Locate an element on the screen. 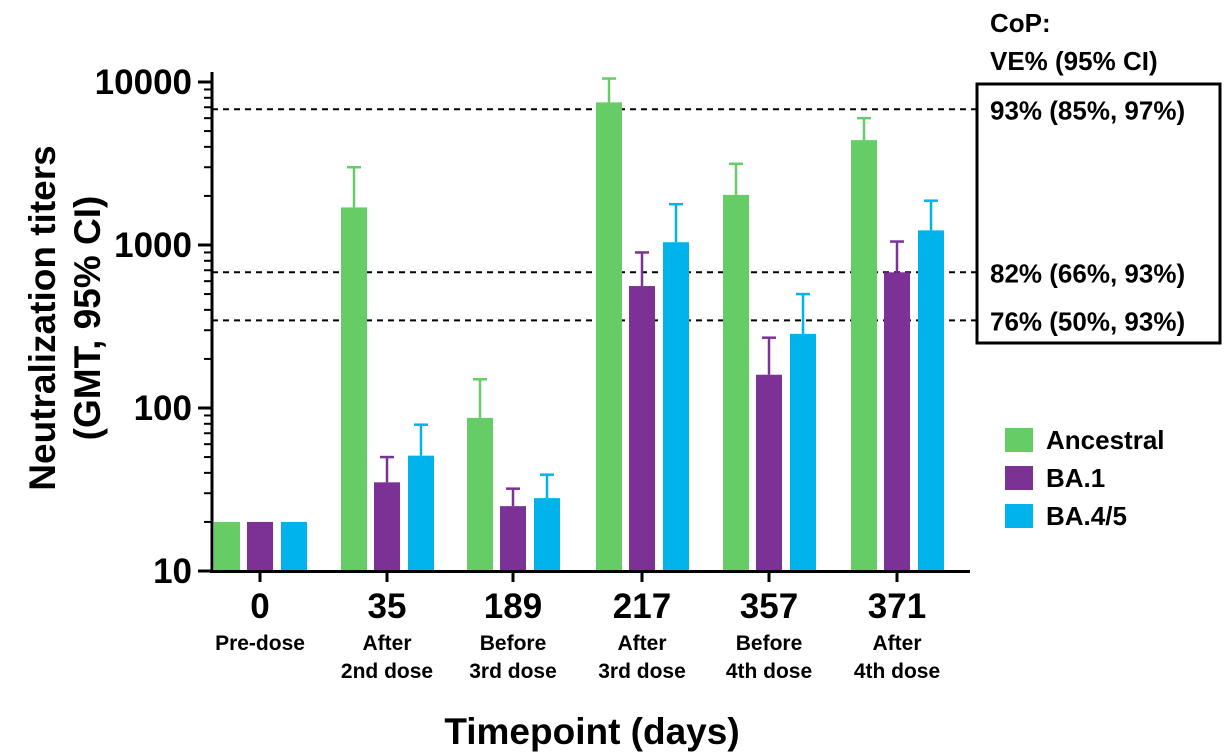  y-tick-label: 10000 is located at coordinates (143, 82).